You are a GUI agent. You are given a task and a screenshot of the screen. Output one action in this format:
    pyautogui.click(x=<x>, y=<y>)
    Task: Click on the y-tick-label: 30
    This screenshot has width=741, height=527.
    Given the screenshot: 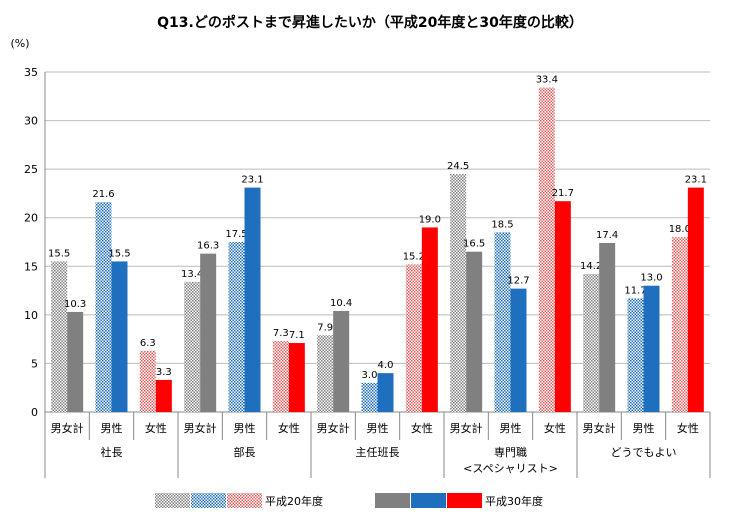 What is the action you would take?
    pyautogui.click(x=31, y=121)
    